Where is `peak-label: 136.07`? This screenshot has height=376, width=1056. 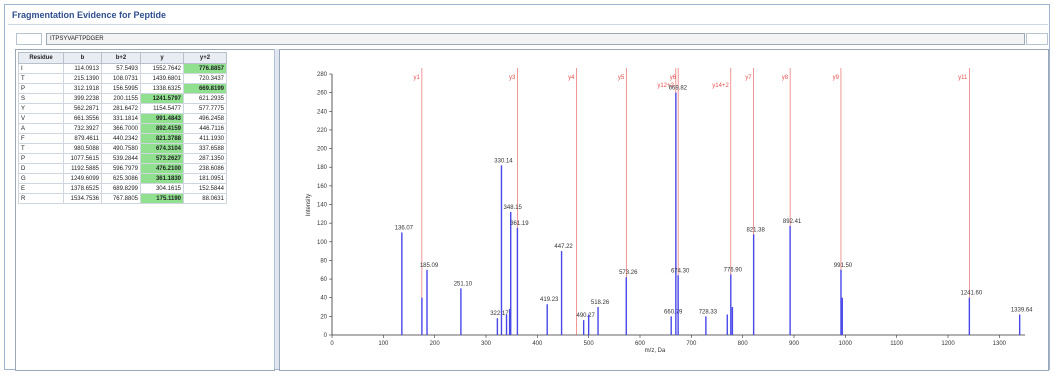
peak-label: 136.07 is located at coordinates (404, 228).